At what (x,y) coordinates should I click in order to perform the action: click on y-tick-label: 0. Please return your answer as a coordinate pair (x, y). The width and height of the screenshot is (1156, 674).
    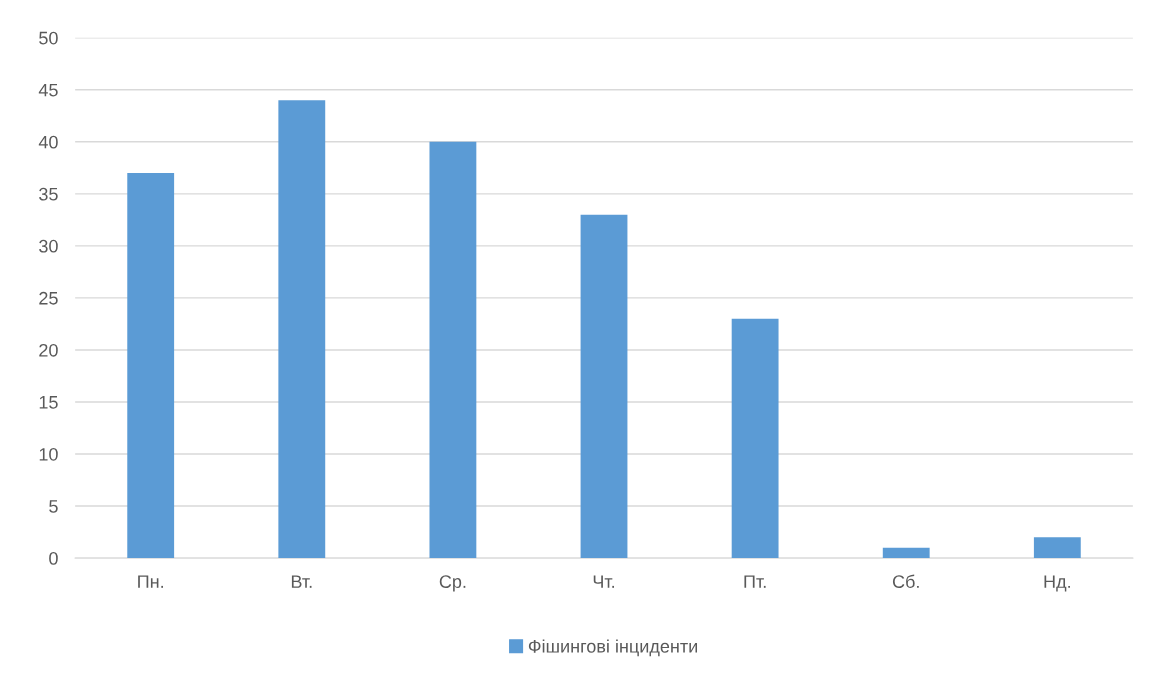
    Looking at the image, I should click on (53, 558).